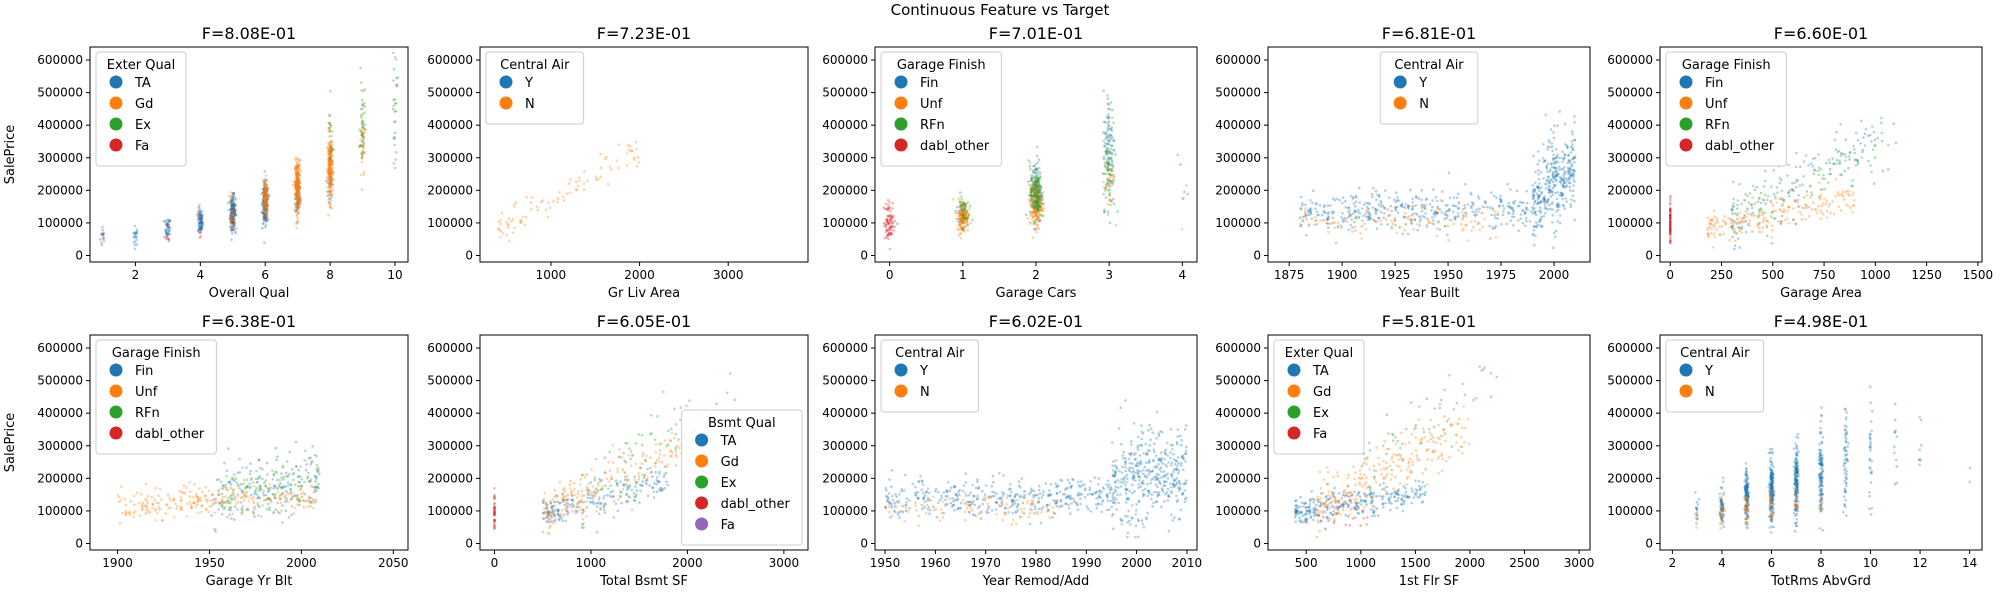 The image size is (2000, 600). Describe the element at coordinates (450, 158) in the screenshot. I see `y-tick-label: 300000` at that location.